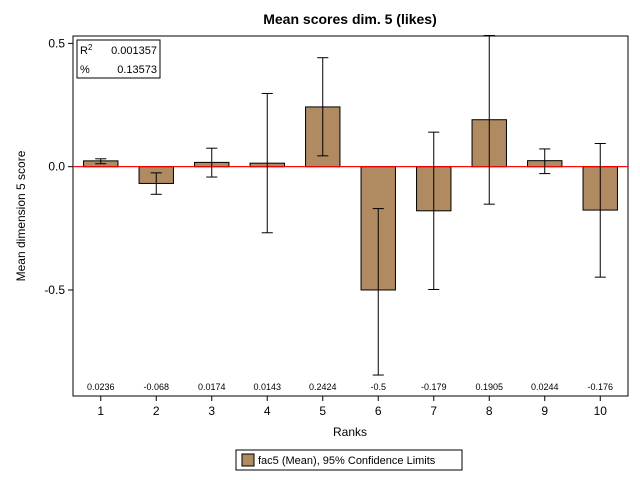 This screenshot has height=480, width=640. I want to click on x-tick-label: 5, so click(322, 411).